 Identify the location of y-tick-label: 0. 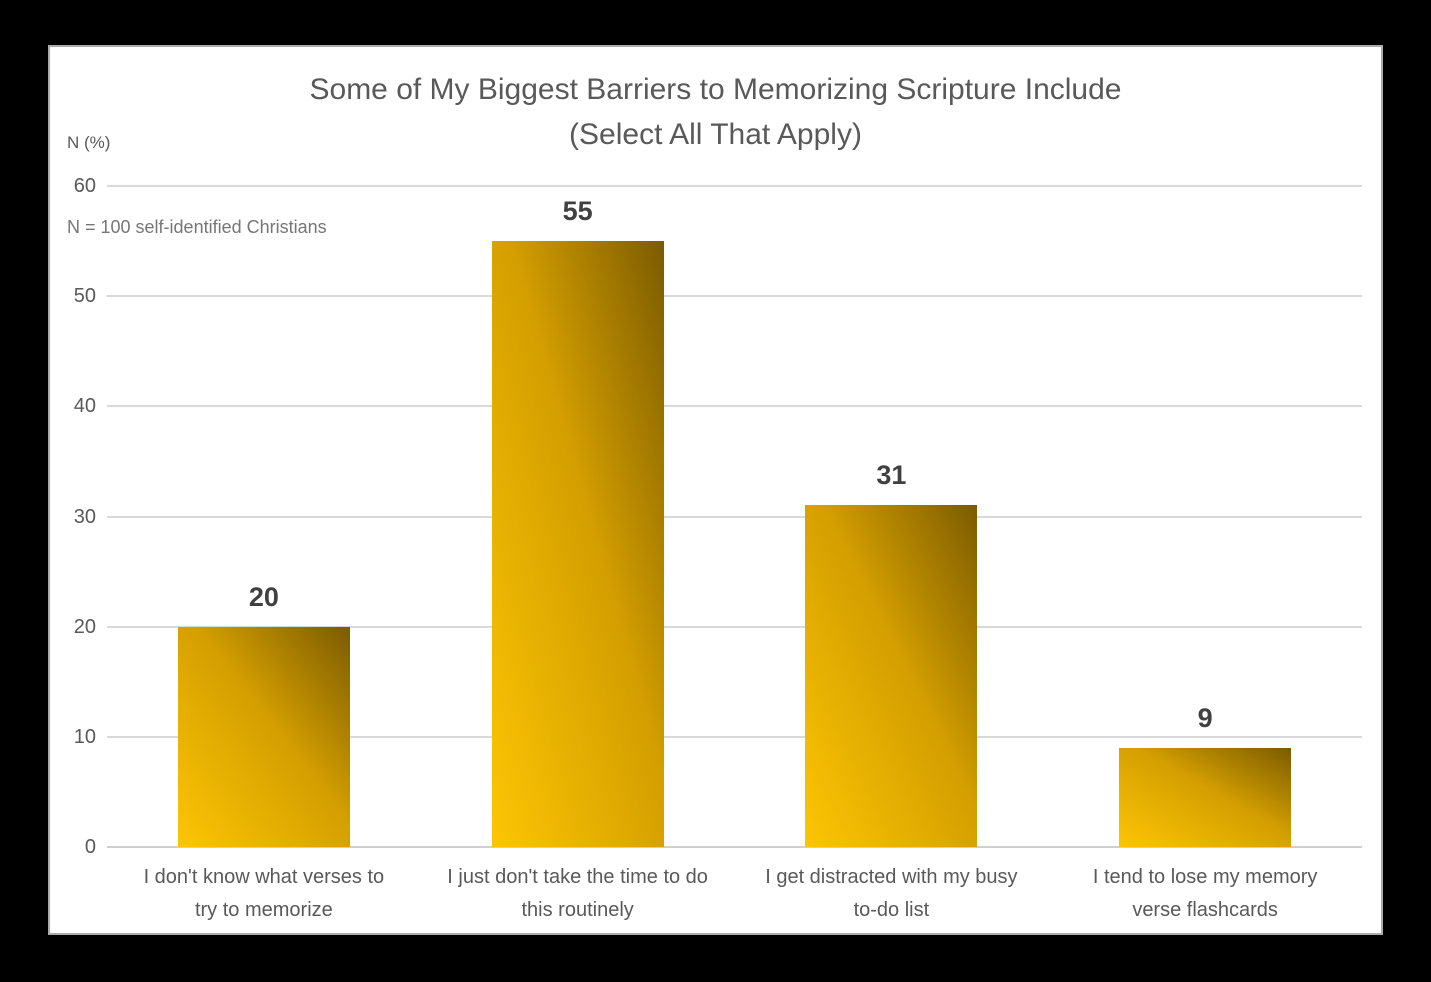
(90, 847).